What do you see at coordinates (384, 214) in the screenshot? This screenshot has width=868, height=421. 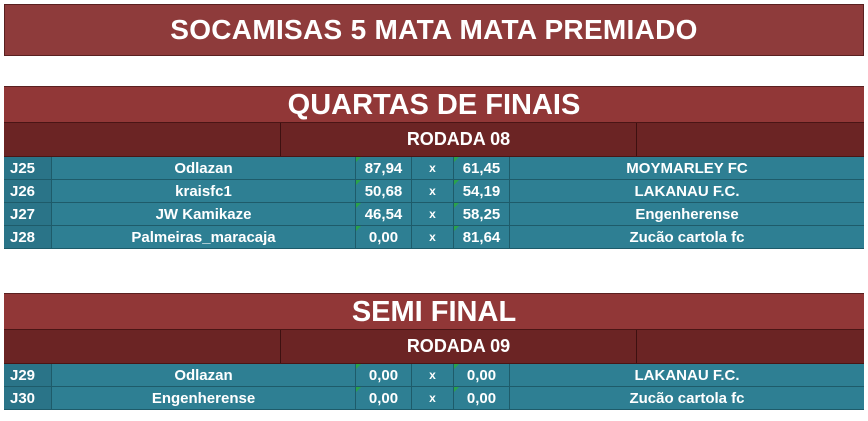 I see `home-score: 46,54` at bounding box center [384, 214].